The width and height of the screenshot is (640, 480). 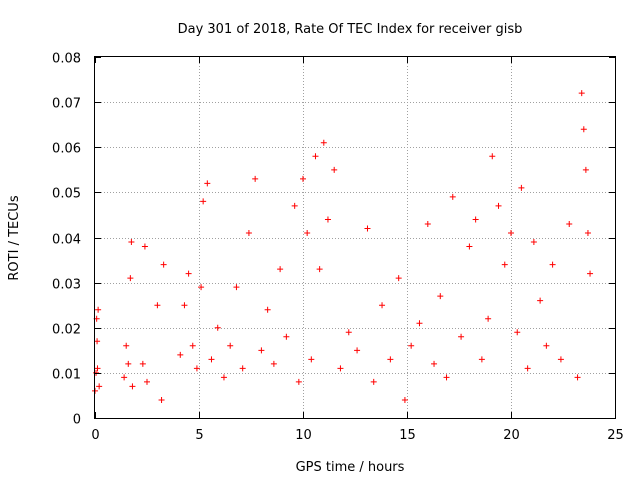 What do you see at coordinates (407, 435) in the screenshot?
I see `x-tick-label: 15` at bounding box center [407, 435].